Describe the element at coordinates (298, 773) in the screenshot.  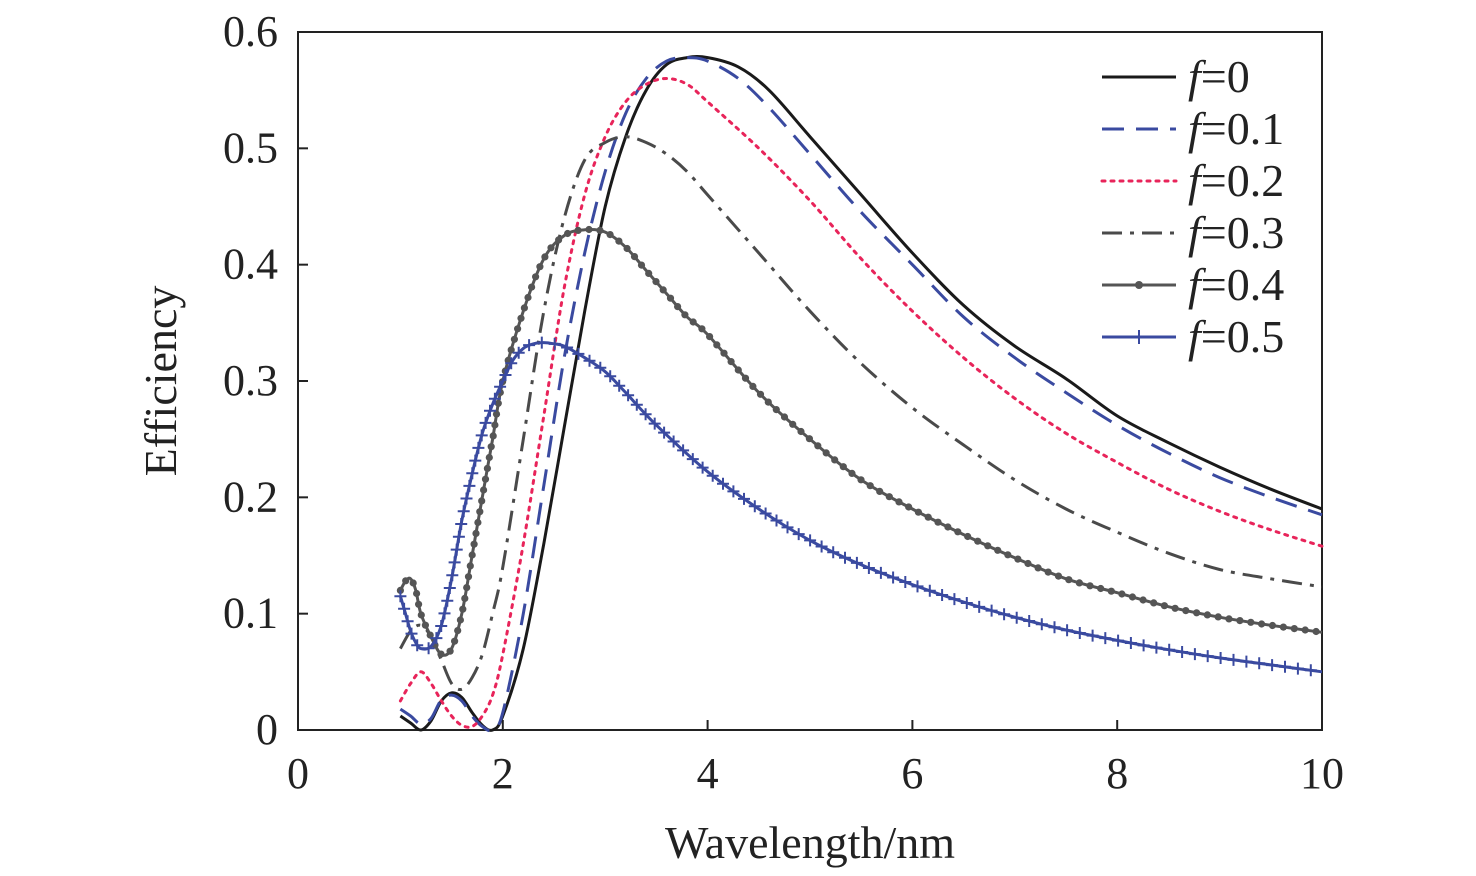
I see `x-tick-label: 0` at that location.